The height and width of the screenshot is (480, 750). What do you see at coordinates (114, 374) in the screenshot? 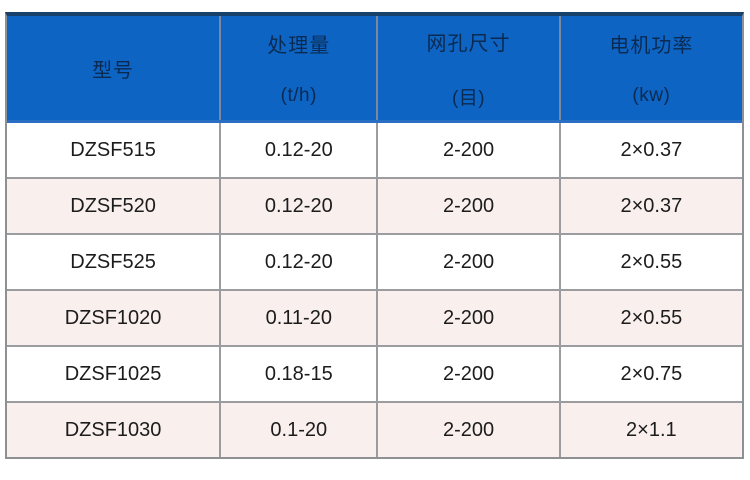
I see `cell-model: DZSF1025` at bounding box center [114, 374].